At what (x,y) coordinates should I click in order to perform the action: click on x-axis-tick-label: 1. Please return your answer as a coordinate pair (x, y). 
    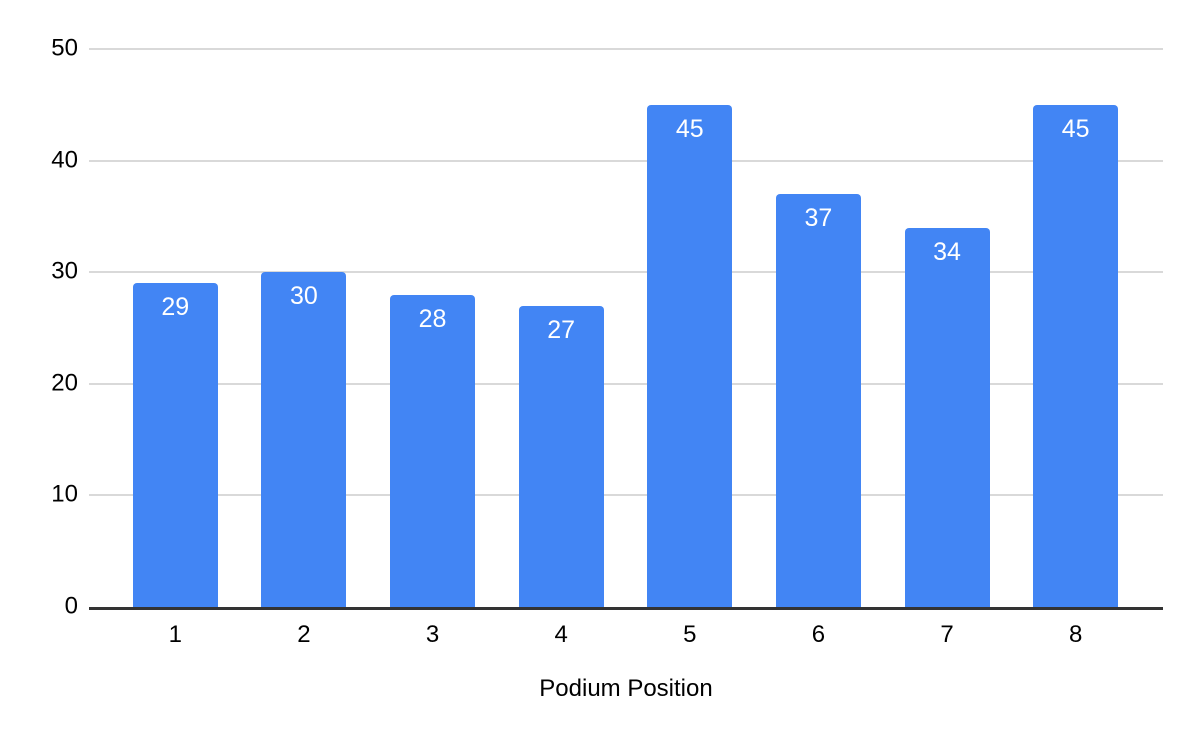
    Looking at the image, I should click on (175, 634).